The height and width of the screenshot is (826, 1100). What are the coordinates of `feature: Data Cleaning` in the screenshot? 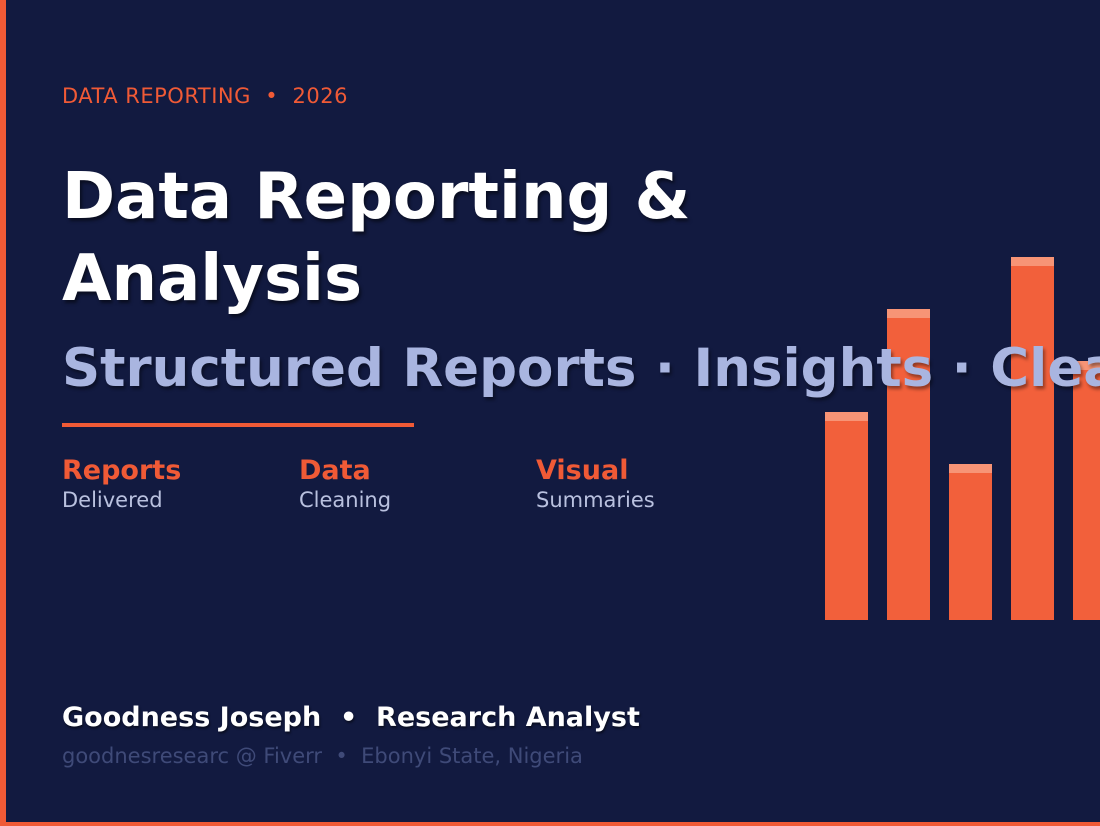 It's located at (345, 483).